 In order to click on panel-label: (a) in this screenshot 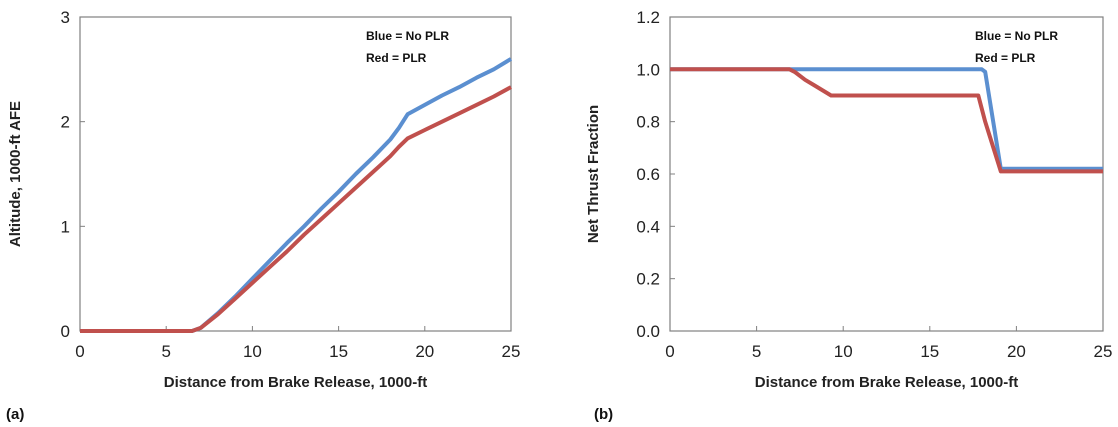, I will do `click(15, 414)`.